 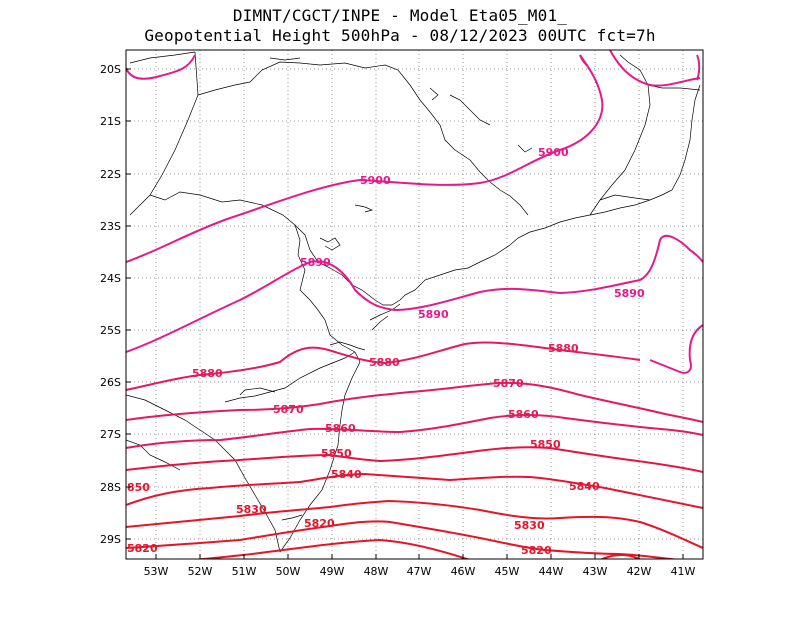 What do you see at coordinates (655, 68) in the screenshot?
I see `contour-5900-northeast` at bounding box center [655, 68].